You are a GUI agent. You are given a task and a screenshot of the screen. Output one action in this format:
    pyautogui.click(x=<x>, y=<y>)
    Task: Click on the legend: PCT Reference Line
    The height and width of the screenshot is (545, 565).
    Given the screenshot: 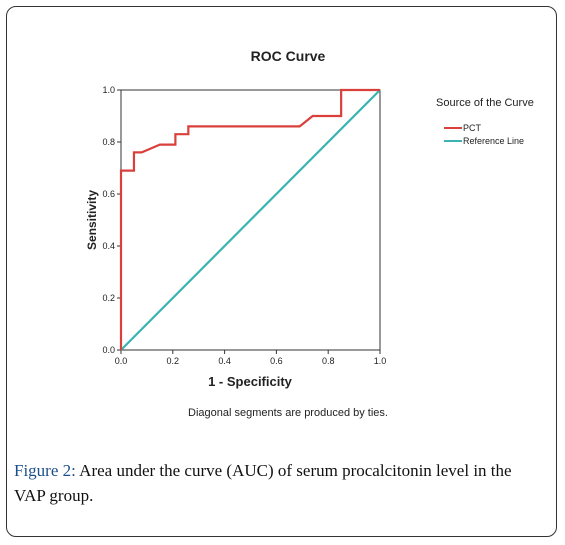 What is the action you would take?
    pyautogui.click(x=484, y=134)
    